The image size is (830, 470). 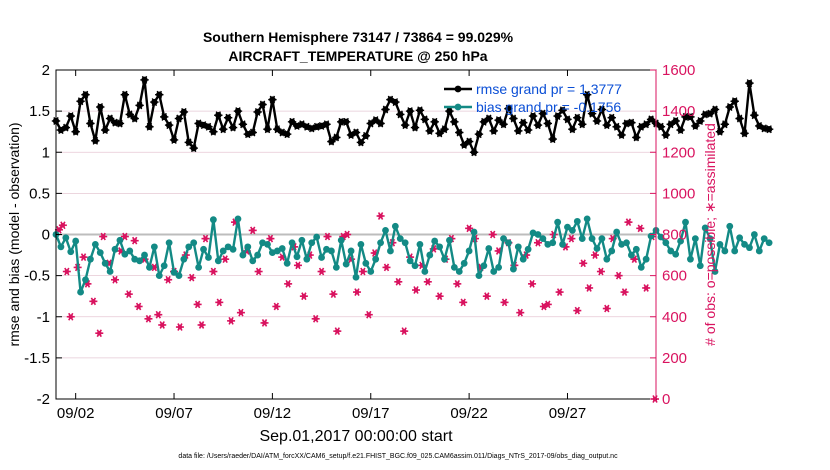 I want to click on chart-title-line-2: AIRCRAFT_TEMPERATURE @ 250 hPa, so click(x=357, y=56).